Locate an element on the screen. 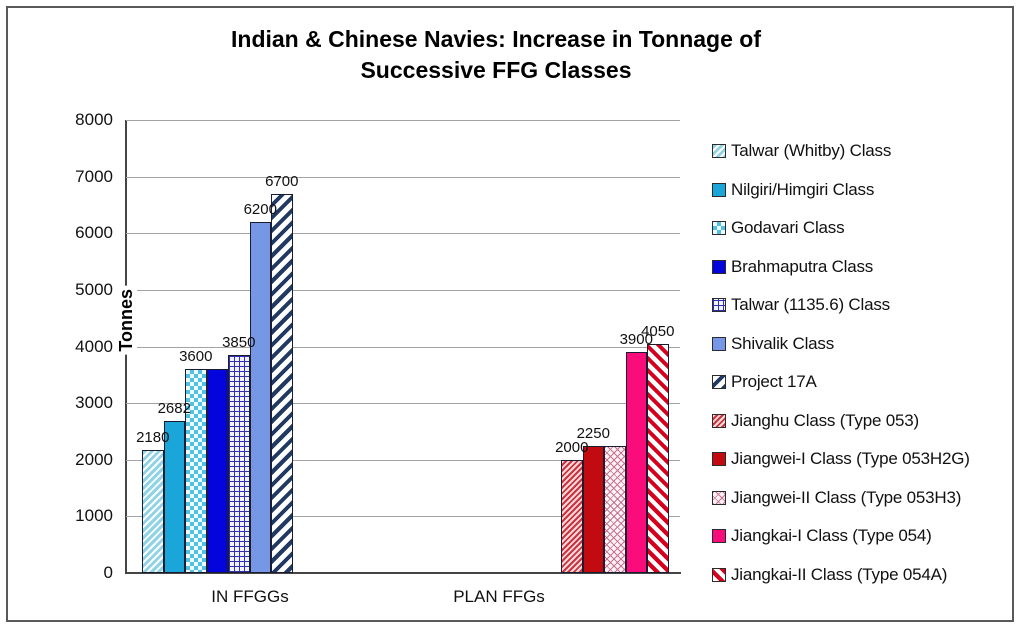 The image size is (1024, 632). legend-label-jiangwei-ii-class-type-053h3: Jiangwei-II Class (Type 053H3) is located at coordinates (846, 497).